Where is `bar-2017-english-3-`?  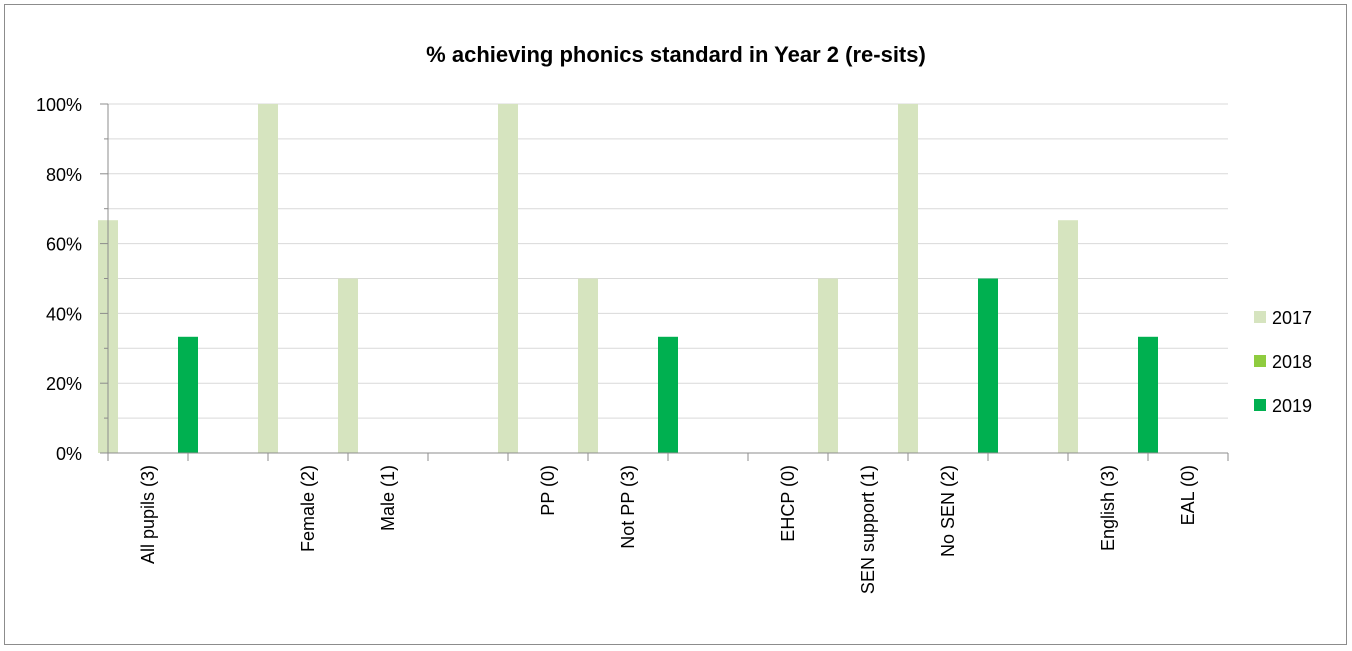
bar-2017-english-3- is located at coordinates (1068, 336).